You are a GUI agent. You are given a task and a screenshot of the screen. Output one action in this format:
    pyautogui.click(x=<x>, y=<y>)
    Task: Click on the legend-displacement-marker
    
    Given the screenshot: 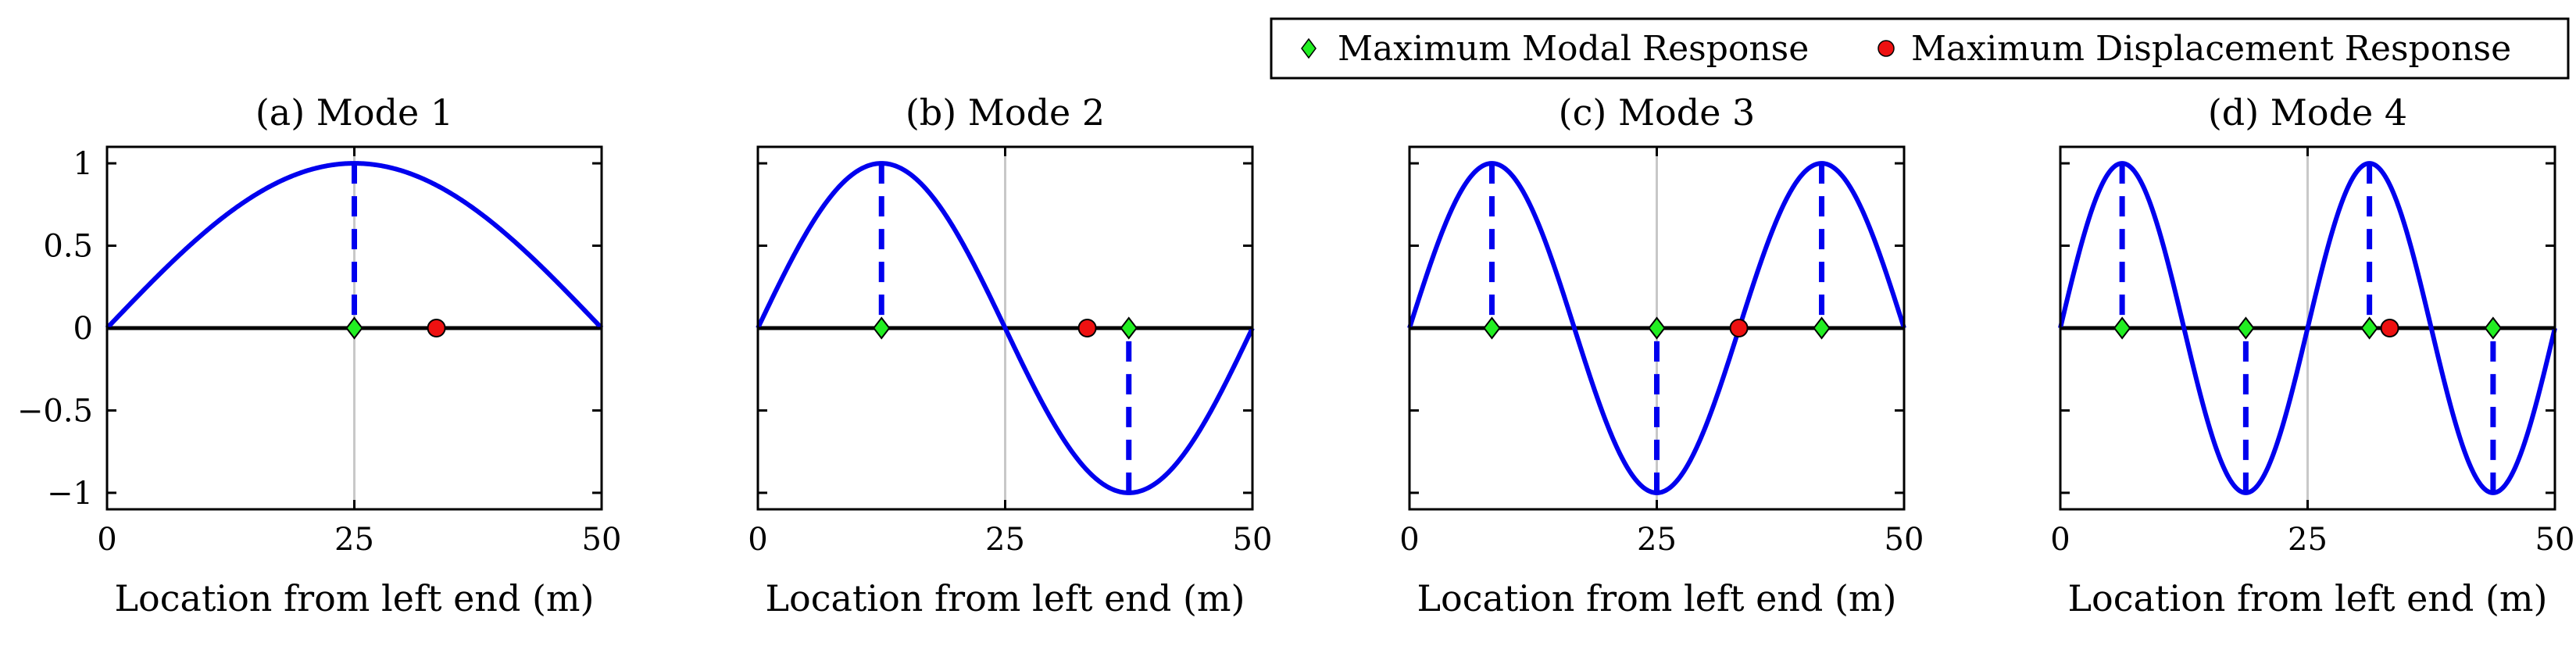 What is the action you would take?
    pyautogui.click(x=1887, y=48)
    